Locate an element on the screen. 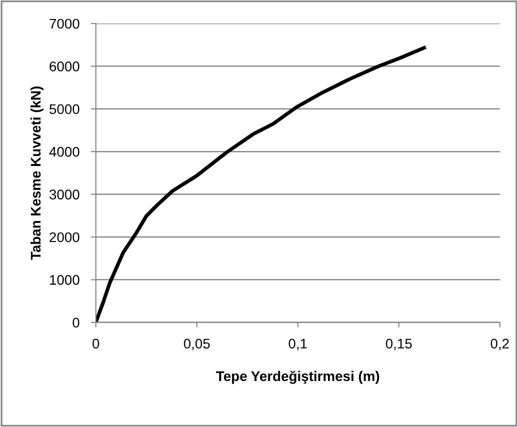  x-tick-label: 0,1 is located at coordinates (297, 344).